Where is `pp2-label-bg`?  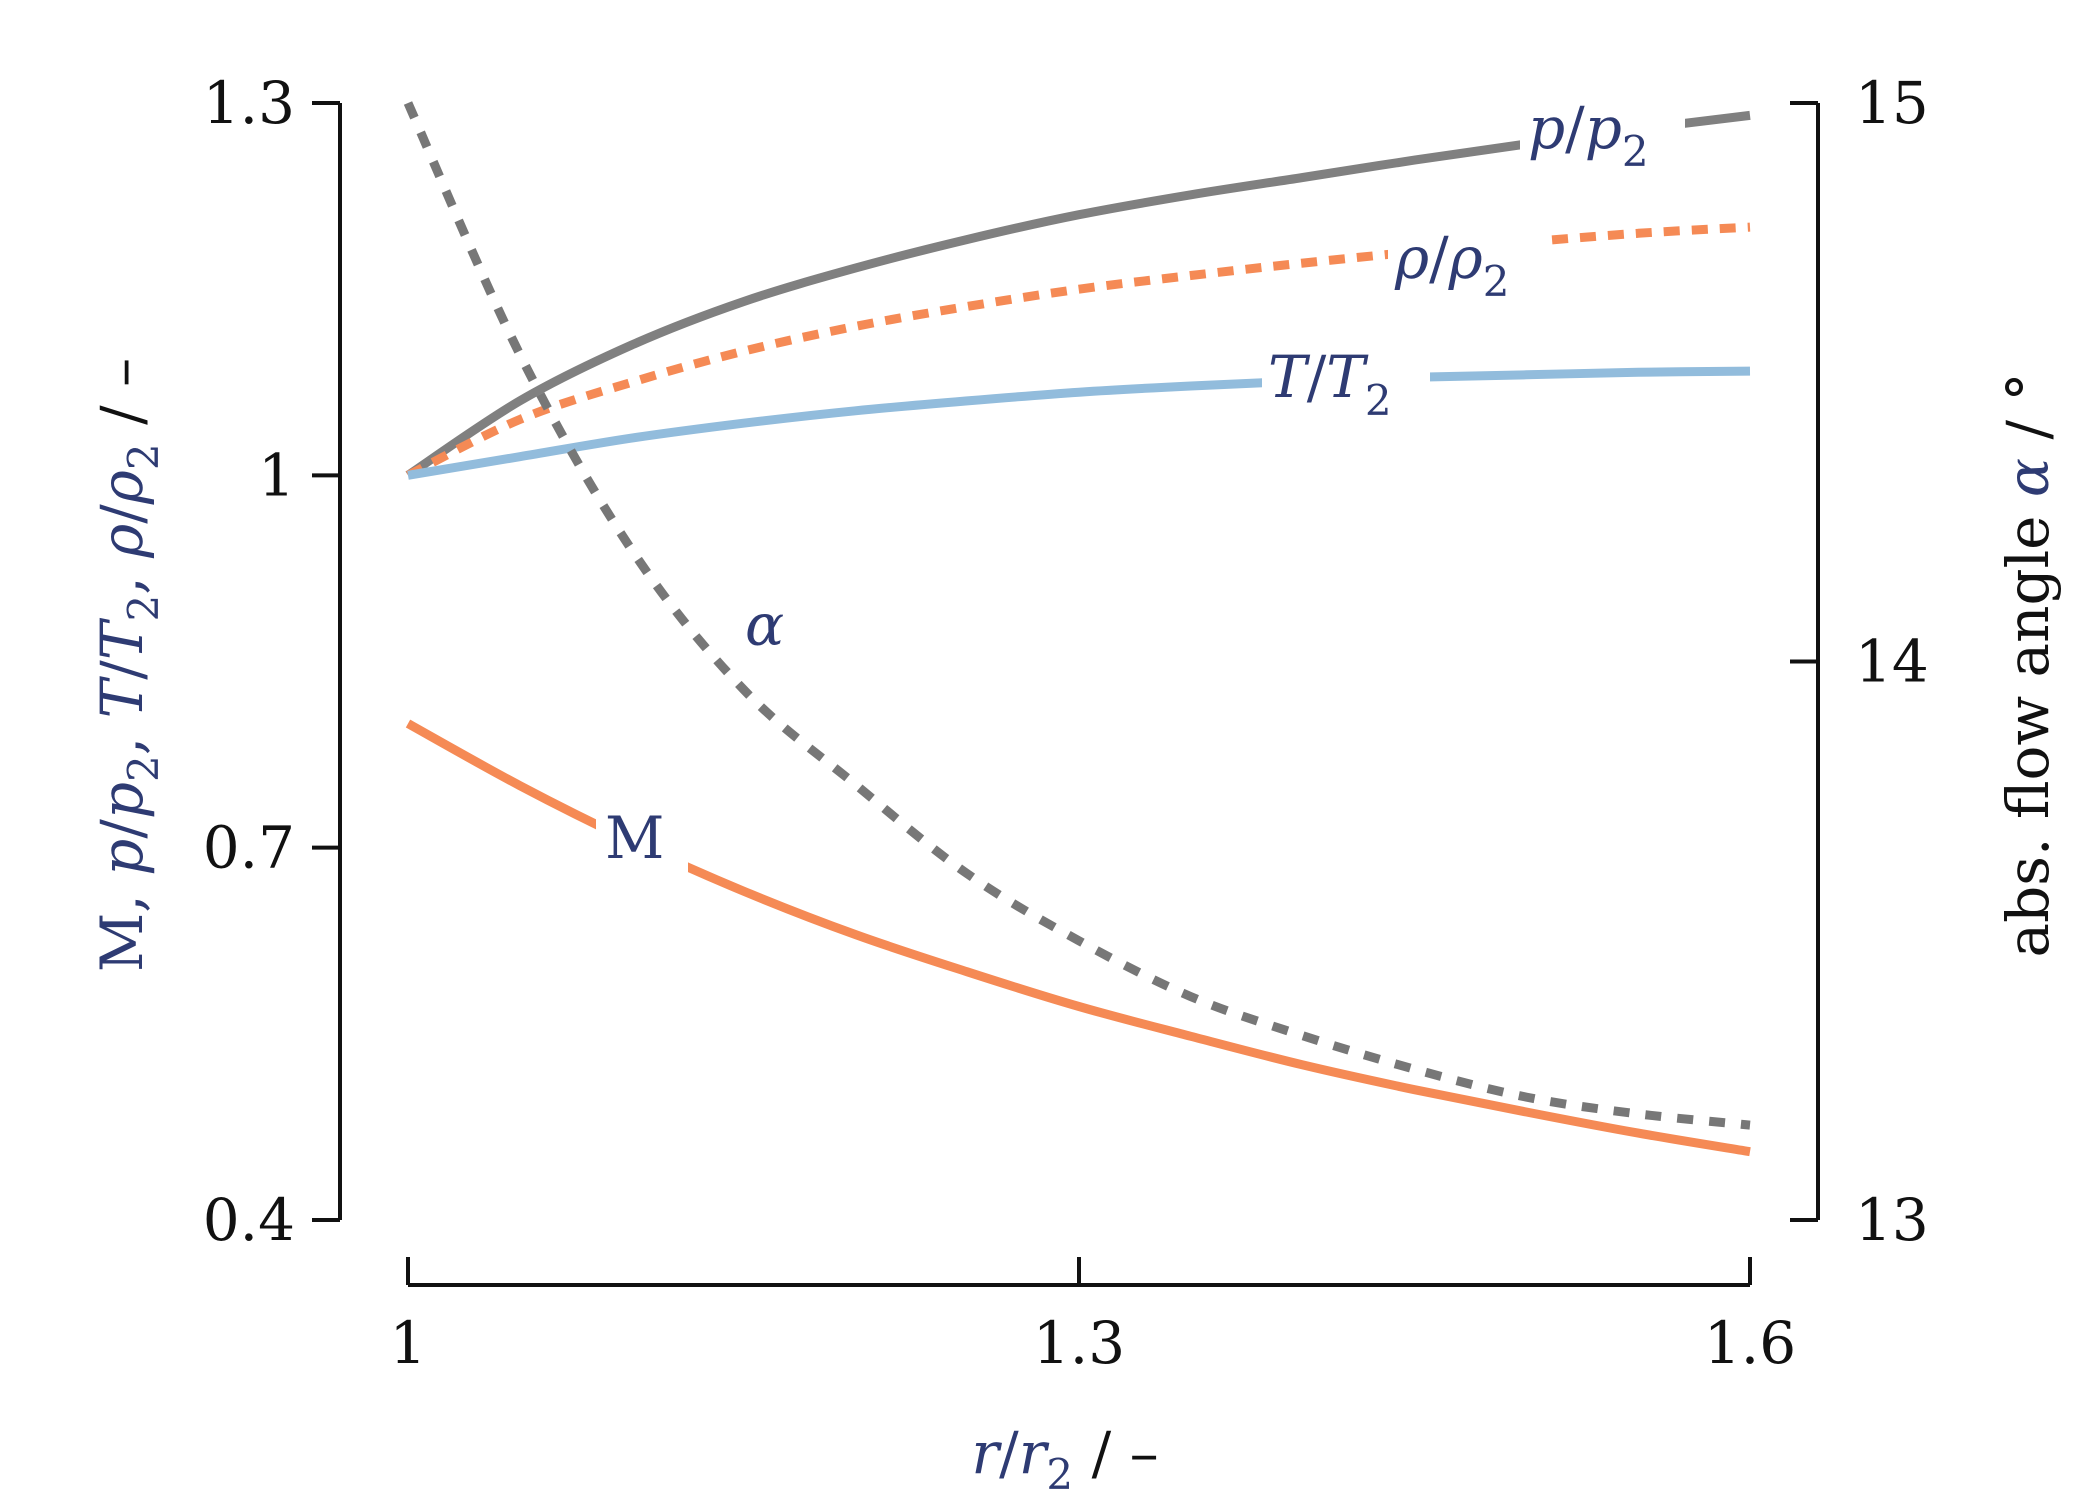
pp2-label-bg is located at coordinates (1602, 139).